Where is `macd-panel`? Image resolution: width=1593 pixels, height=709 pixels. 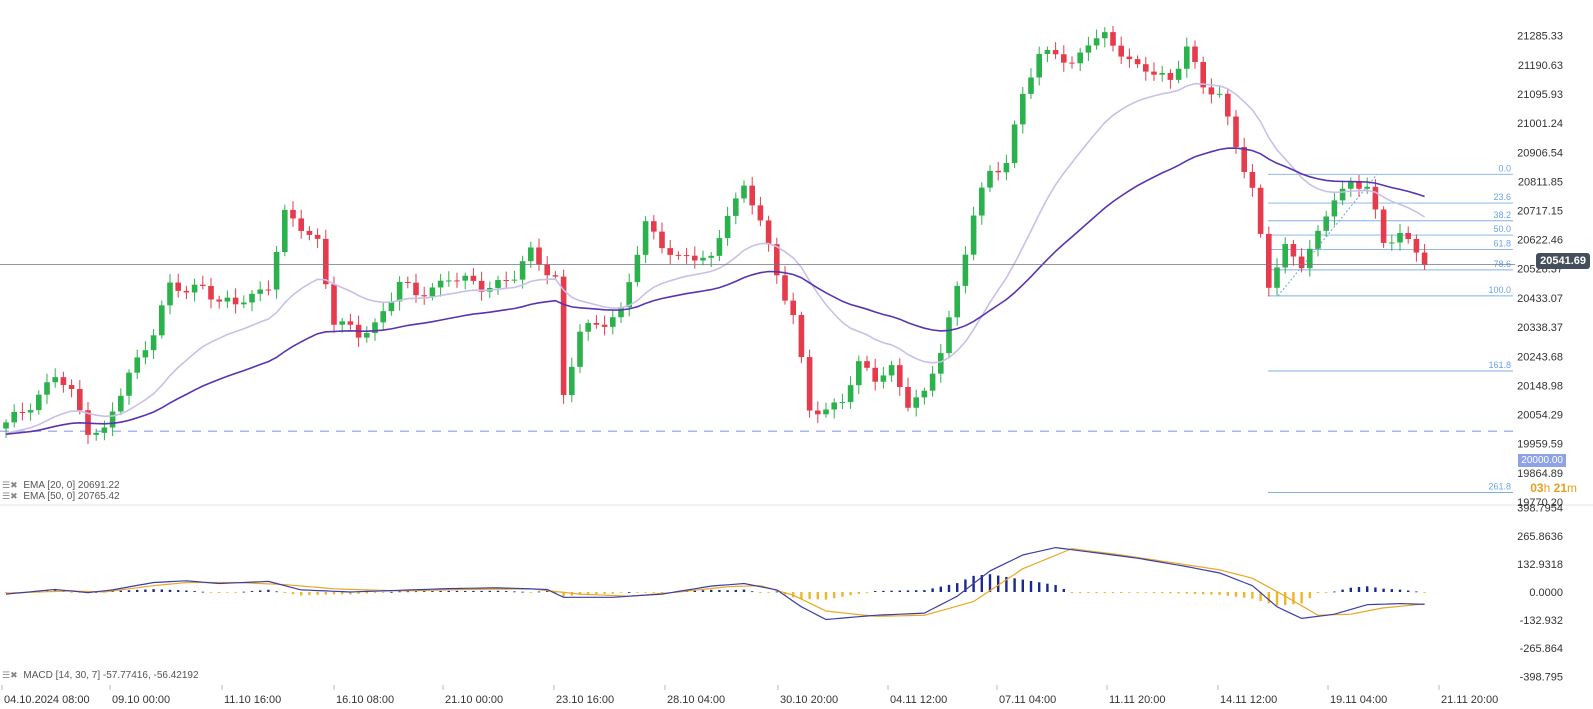 macd-panel is located at coordinates (715, 583).